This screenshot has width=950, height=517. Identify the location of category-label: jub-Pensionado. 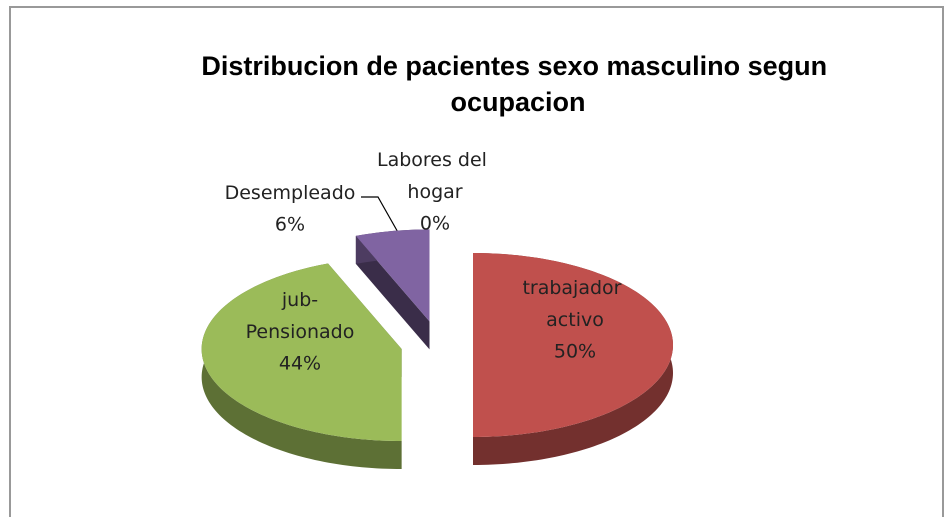
(300, 316).